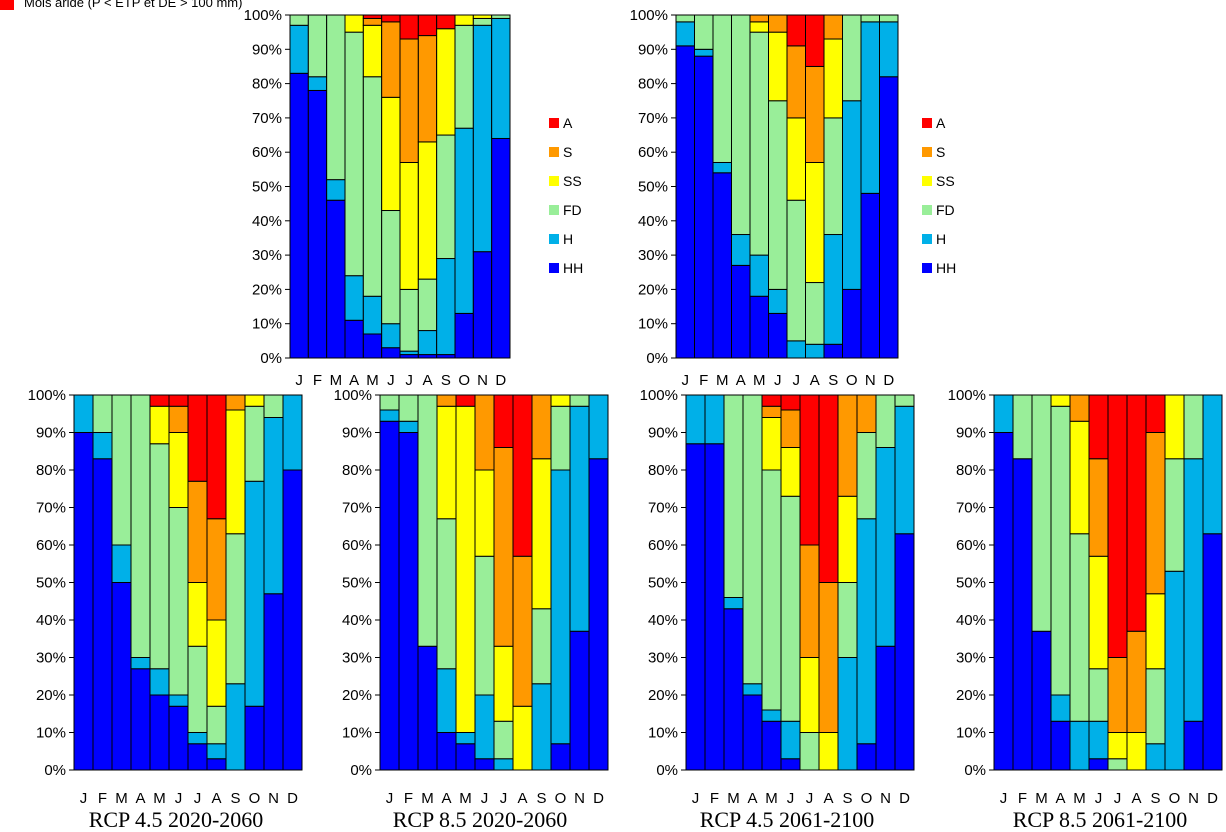 This screenshot has width=1226, height=832. What do you see at coordinates (939, 195) in the screenshot?
I see `legend: ASSSFDHHH` at bounding box center [939, 195].